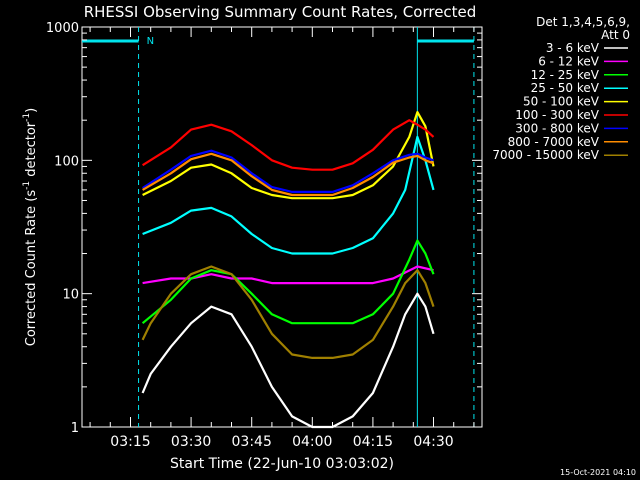 Image resolution: width=640 pixels, height=480 pixels. Describe the element at coordinates (31, 268) in the screenshot. I see `y-axis-label-main: Corrected Count Rate (s` at that location.